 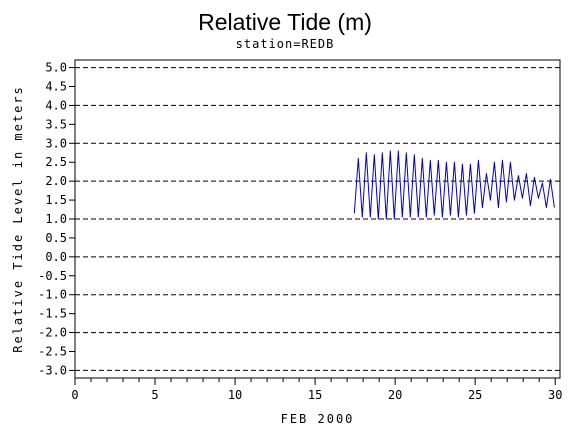 I want to click on y-tick-label: 2.0, so click(x=56, y=181).